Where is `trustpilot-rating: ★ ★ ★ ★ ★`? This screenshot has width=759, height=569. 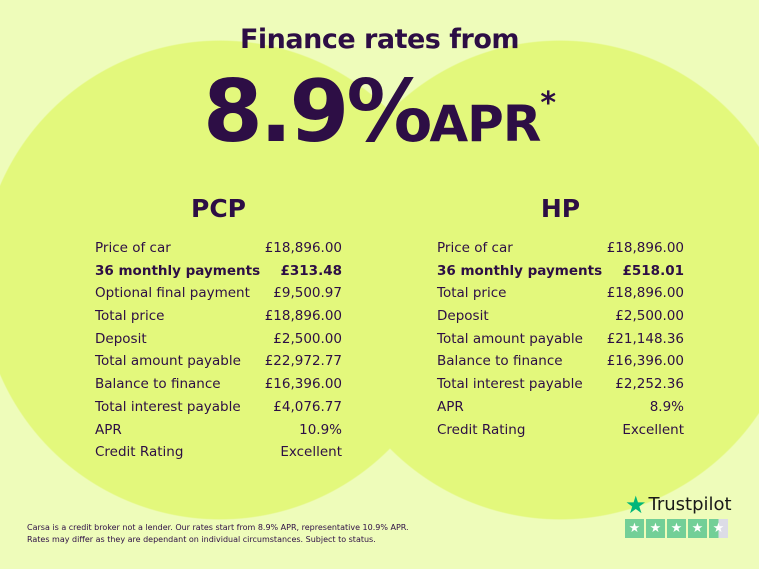
trustpilot-rating: ★ ★ ★ ★ ★ is located at coordinates (680, 528).